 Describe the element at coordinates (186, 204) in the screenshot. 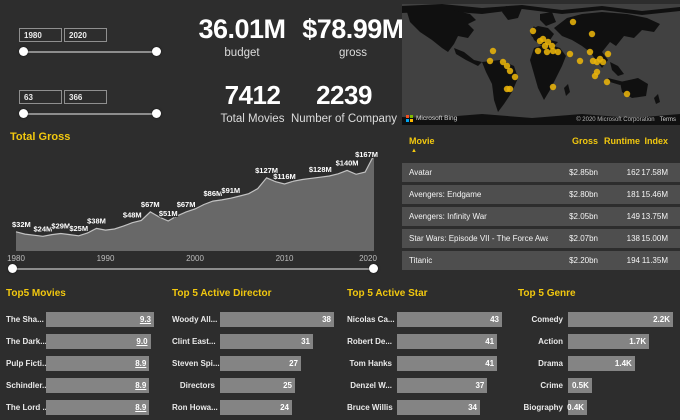

I see `area-data-label: $67M` at that location.